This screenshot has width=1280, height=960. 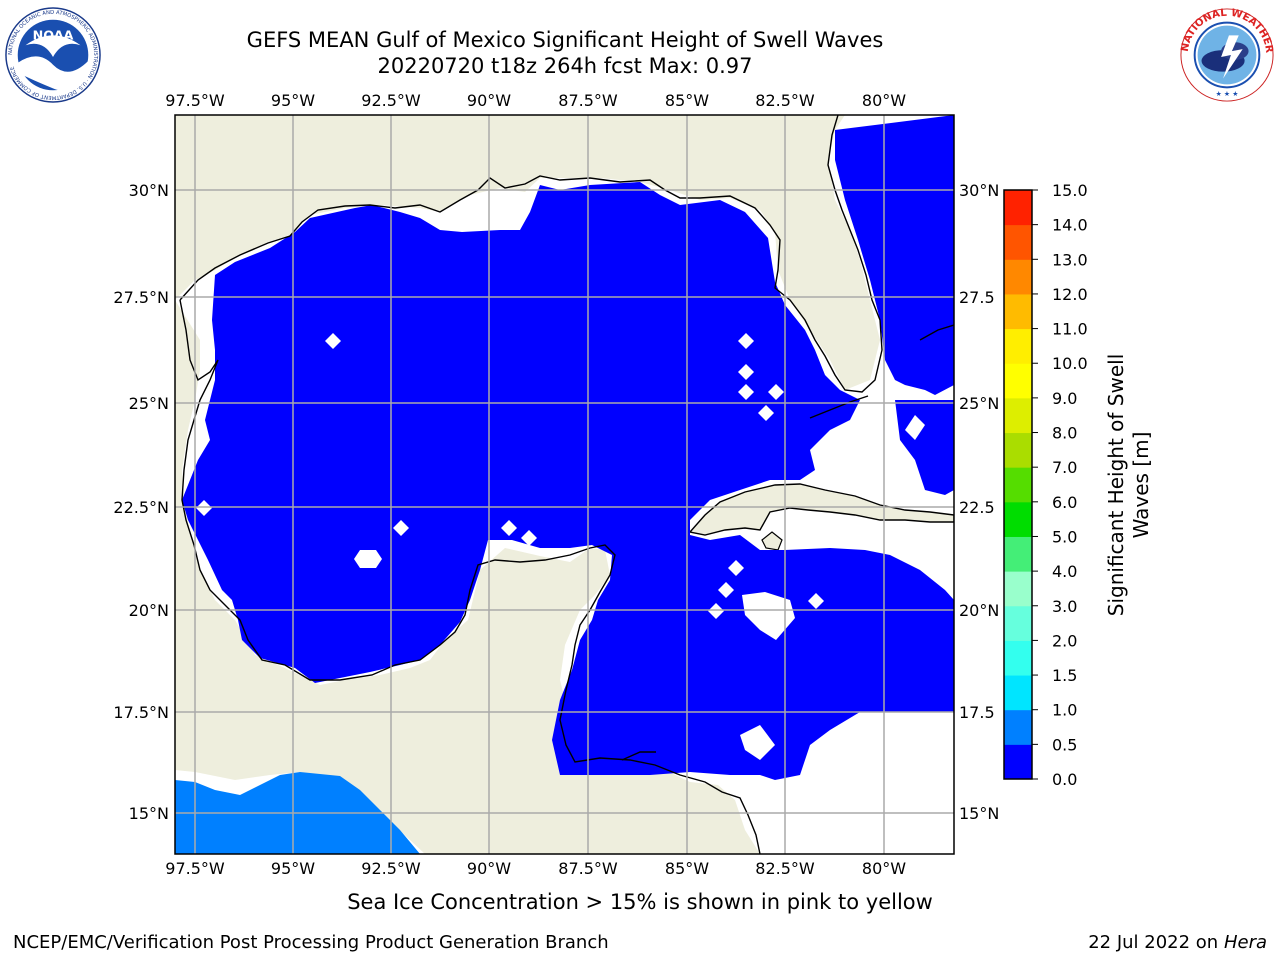 What do you see at coordinates (141, 507) in the screenshot?
I see `lat-label: 22.5°N` at bounding box center [141, 507].